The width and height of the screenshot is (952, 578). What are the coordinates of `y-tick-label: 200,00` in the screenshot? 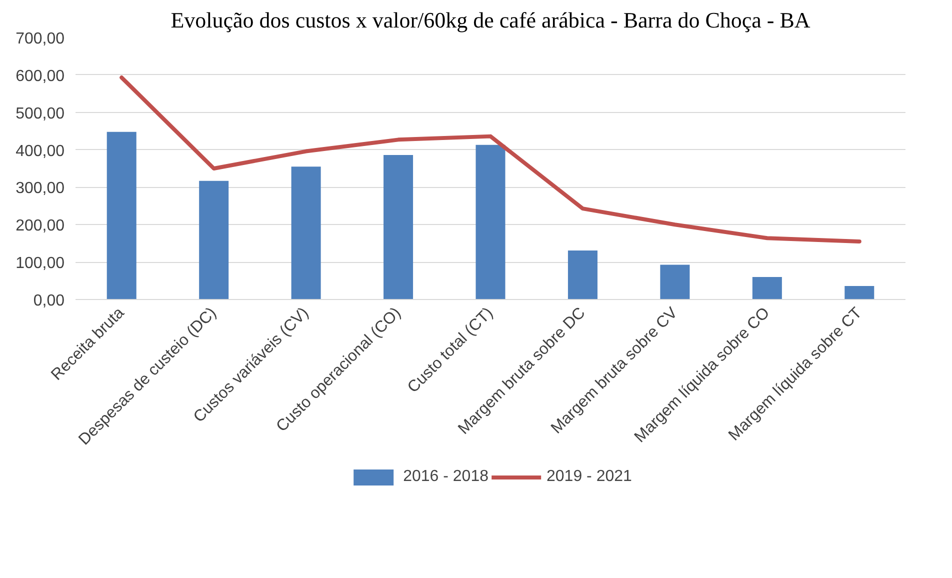 It's located at (40, 226).